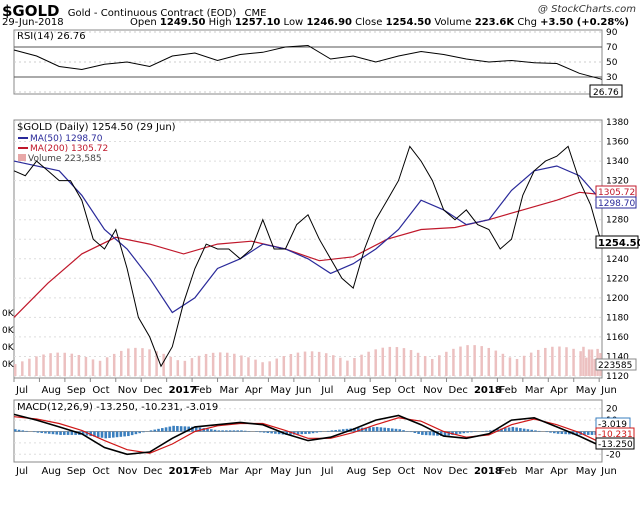  Describe the element at coordinates (617, 260) in the screenshot. I see `price-tick-label: 1240` at that location.